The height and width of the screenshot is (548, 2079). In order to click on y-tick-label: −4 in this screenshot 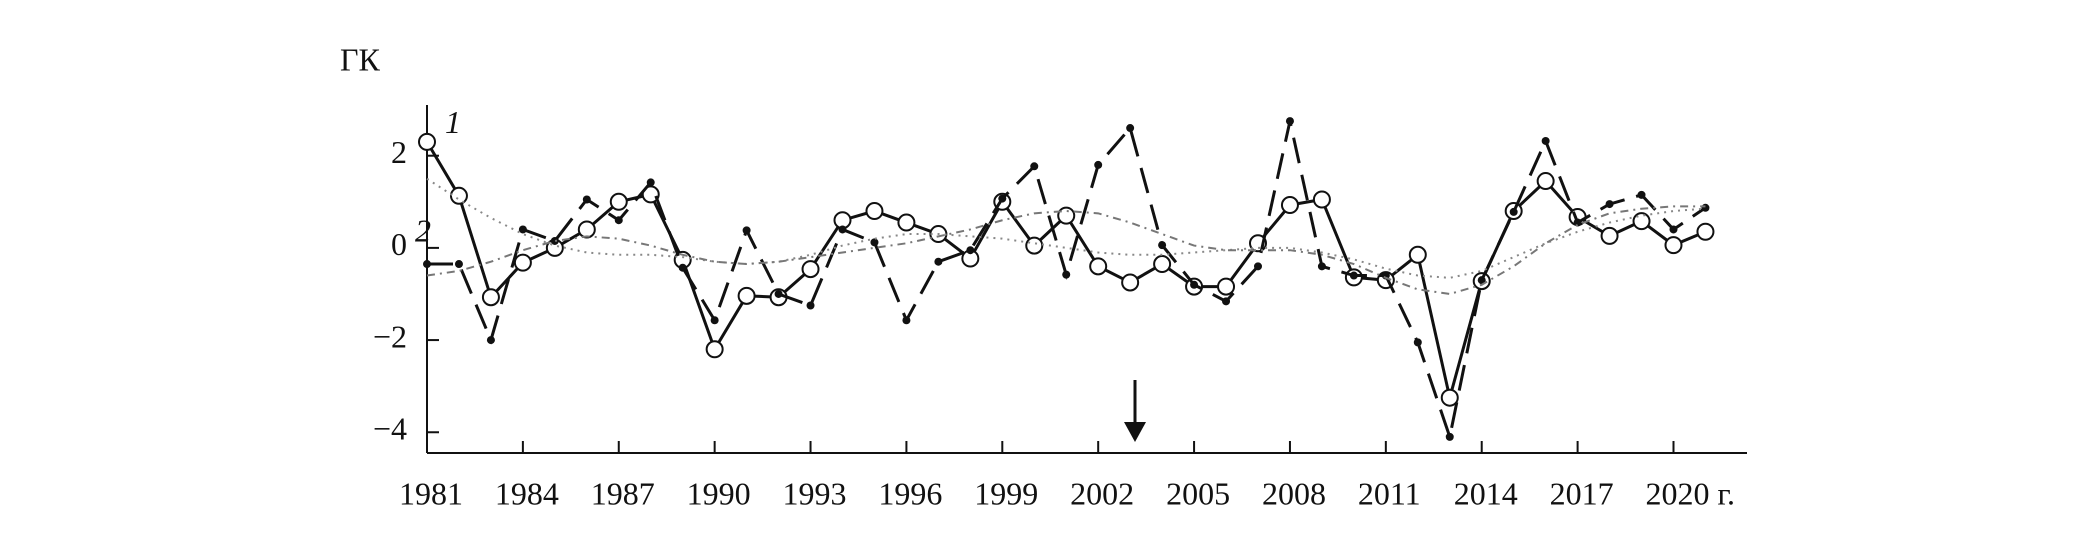, I will do `click(390, 429)`.